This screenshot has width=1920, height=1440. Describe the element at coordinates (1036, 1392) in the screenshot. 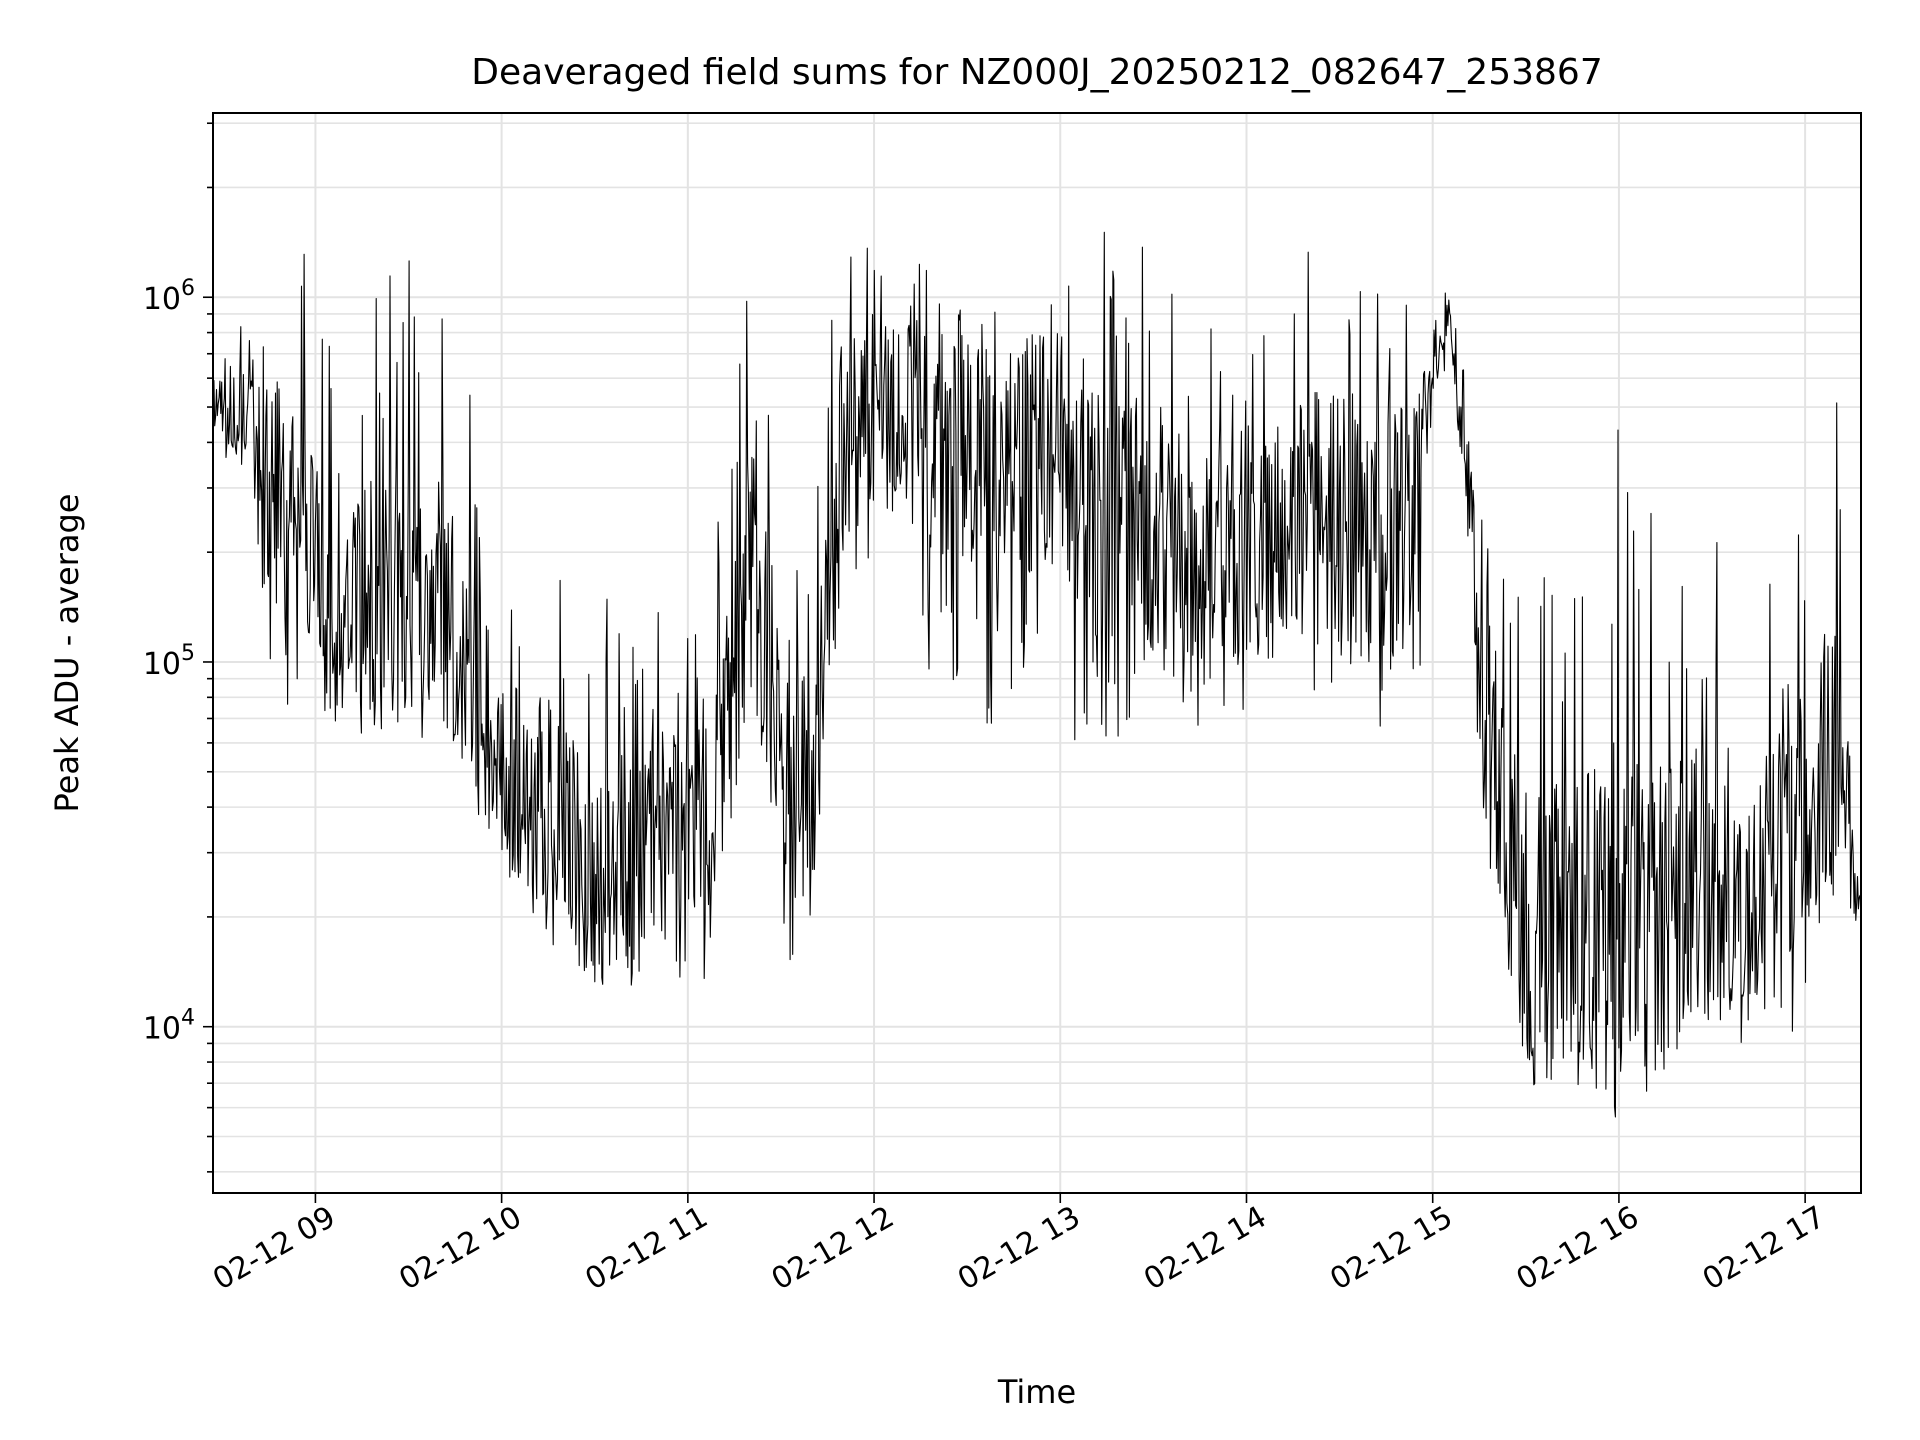

I see `x-axis-label: Time` at that location.